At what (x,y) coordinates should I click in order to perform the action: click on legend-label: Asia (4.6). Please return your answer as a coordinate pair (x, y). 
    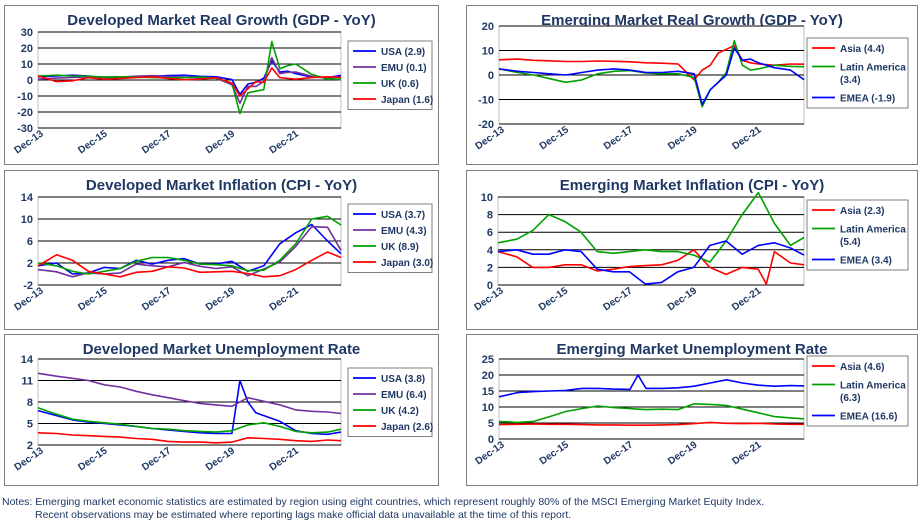
    Looking at the image, I should click on (862, 367).